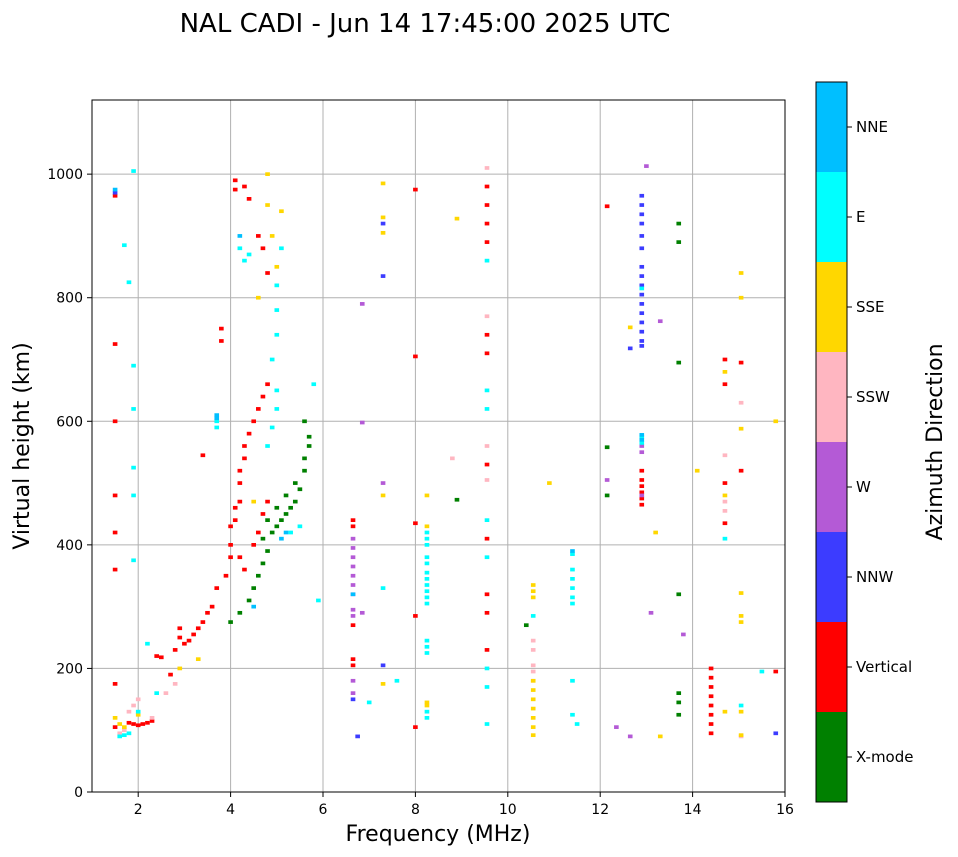  Describe the element at coordinates (873, 397) in the screenshot. I see `colorbar-category-label: SSW` at that location.